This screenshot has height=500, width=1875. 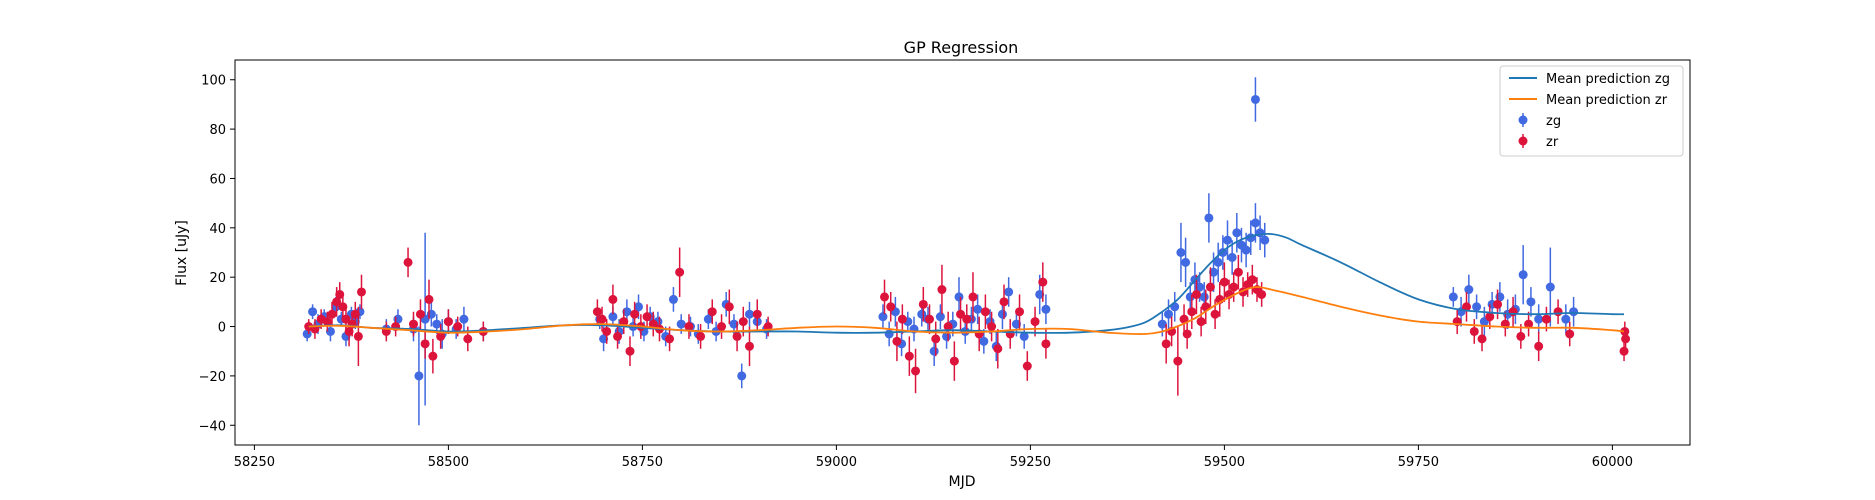 I want to click on x-tick-label: 60000, so click(x=1612, y=462).